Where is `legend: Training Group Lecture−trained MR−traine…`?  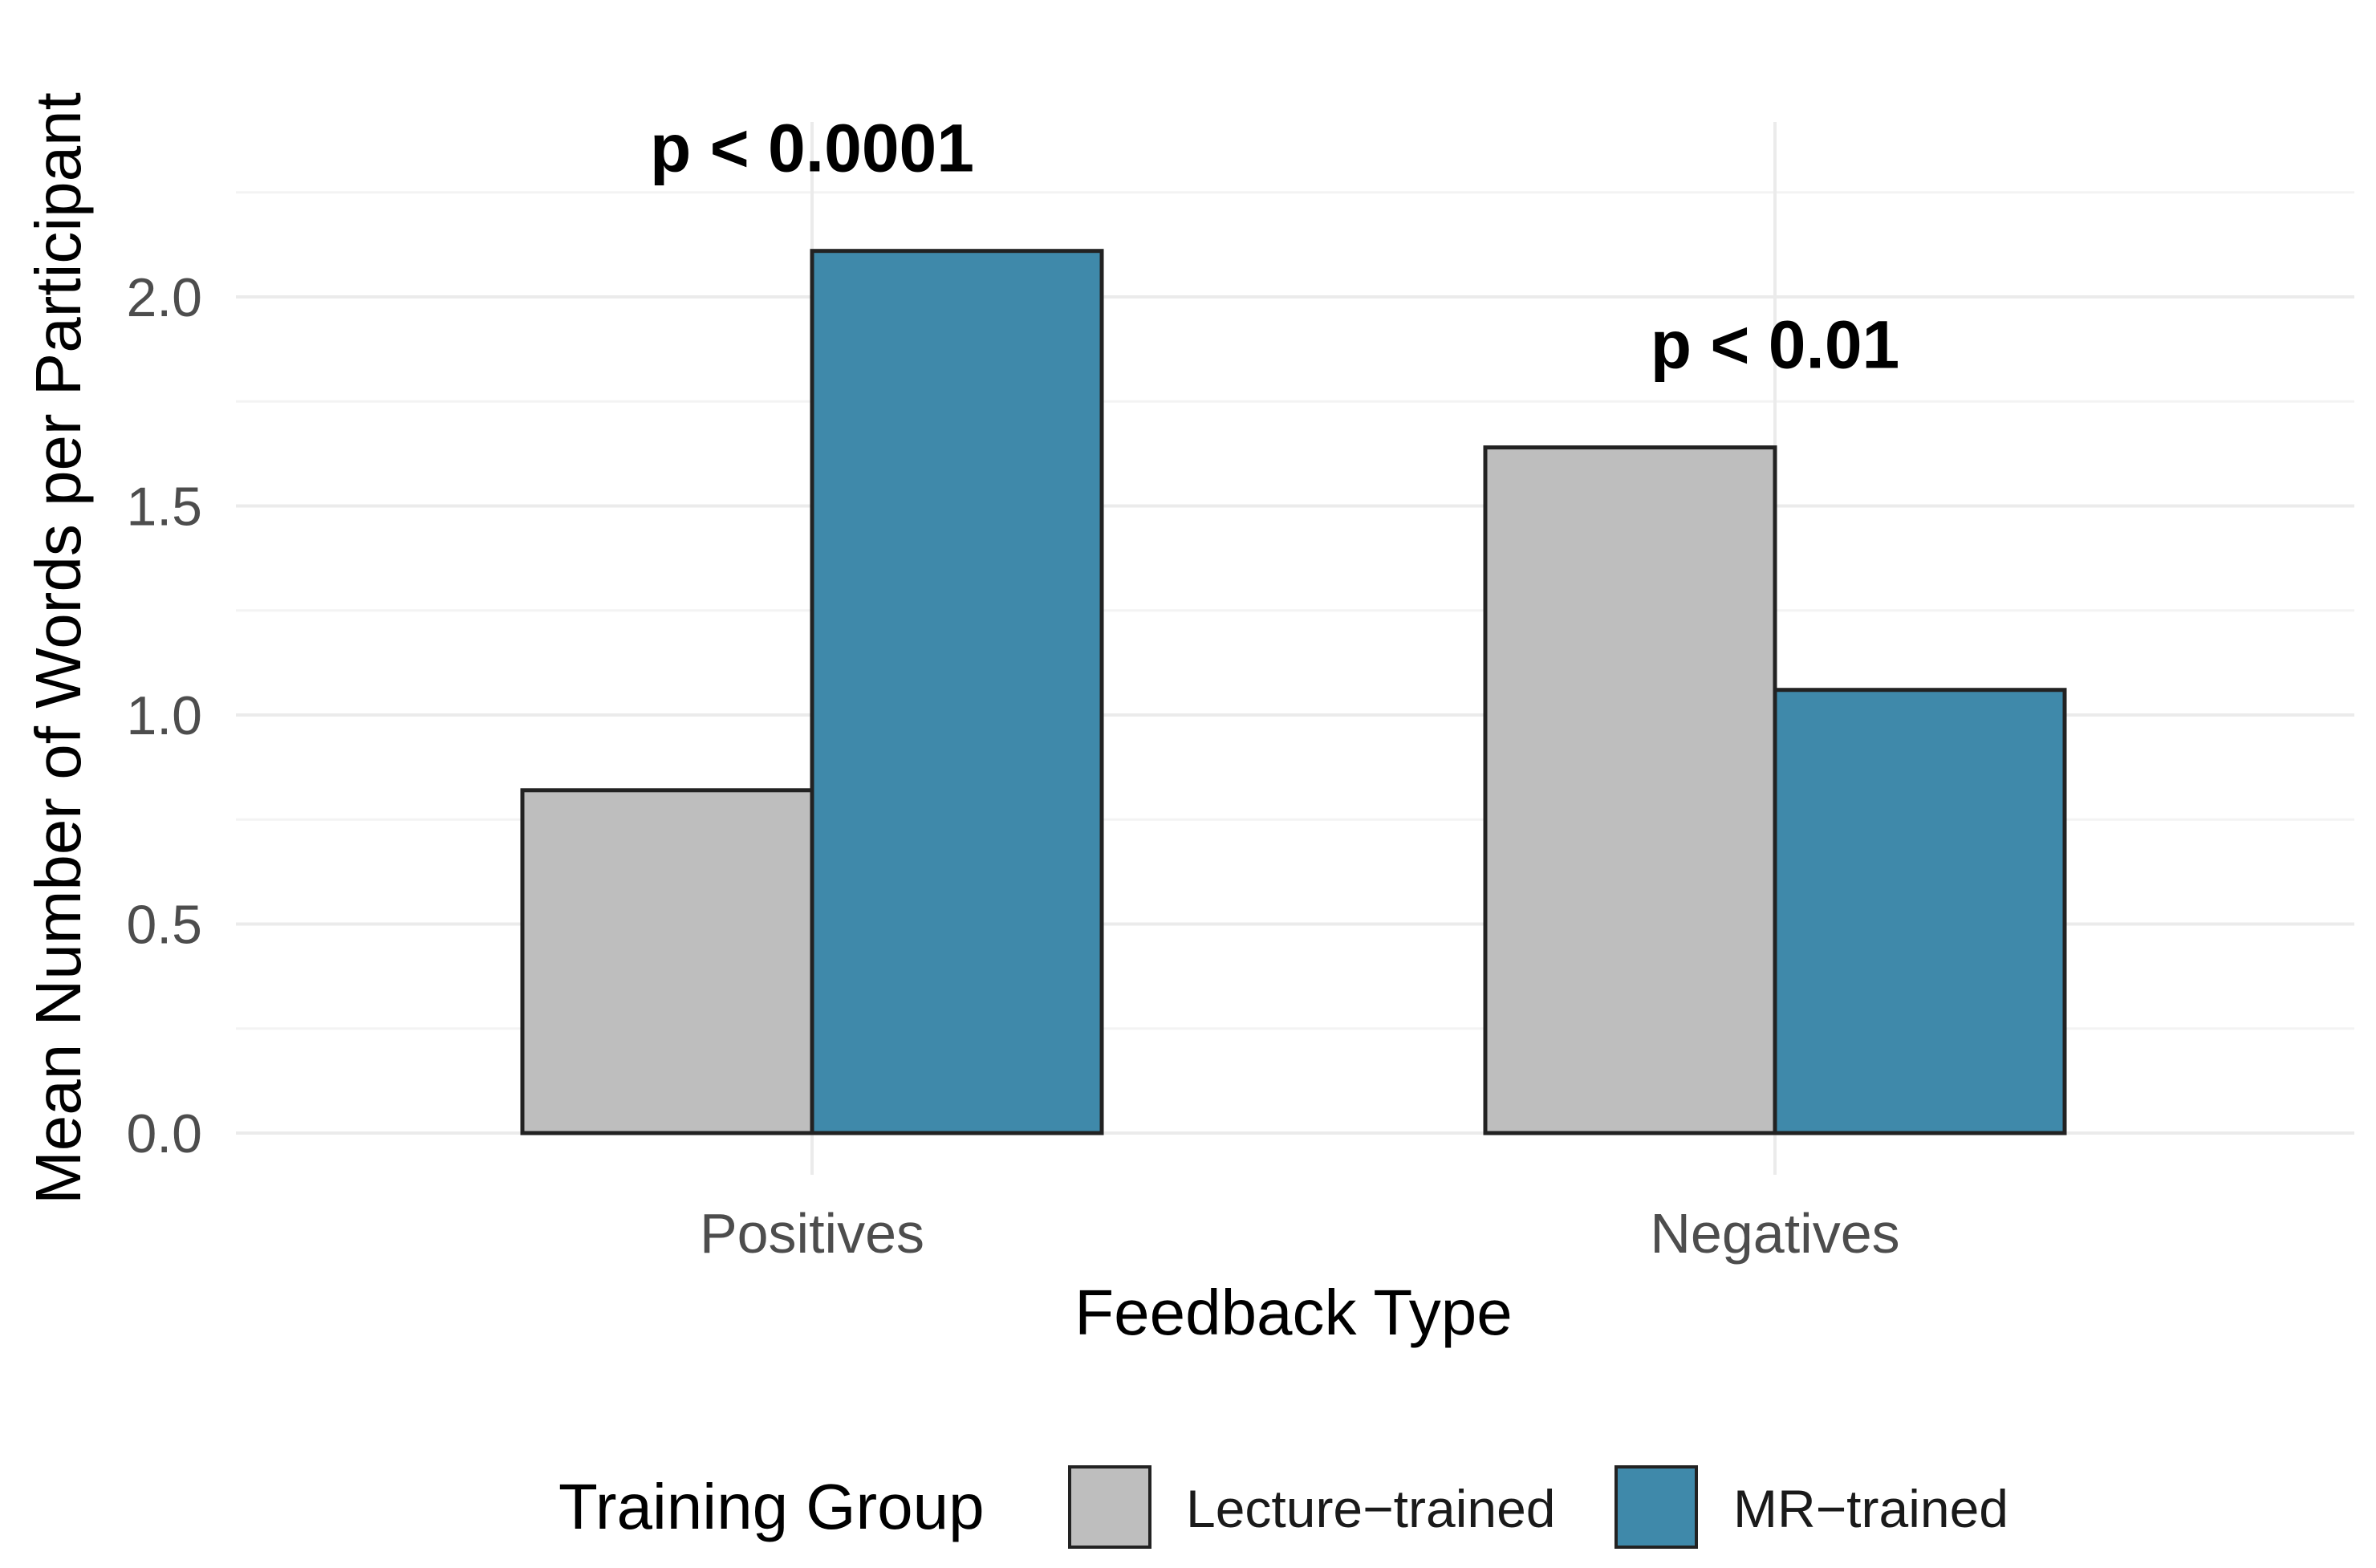
legend: Training Group Lecture−trained MR−traine… is located at coordinates (1283, 1507).